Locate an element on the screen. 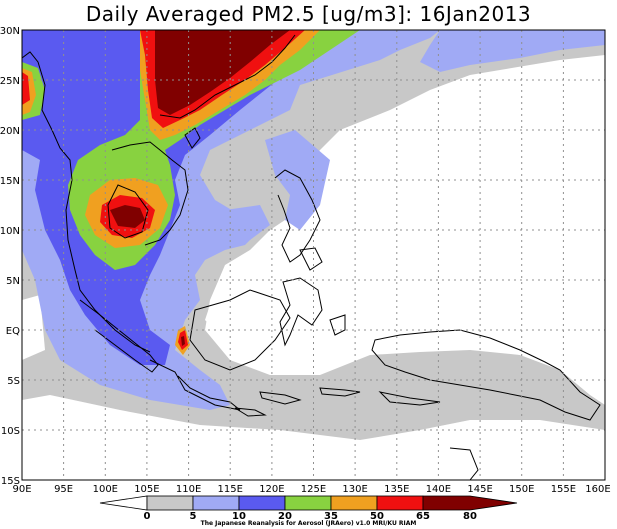 The image size is (617, 529). lon-tick: 120E is located at coordinates (271, 489).